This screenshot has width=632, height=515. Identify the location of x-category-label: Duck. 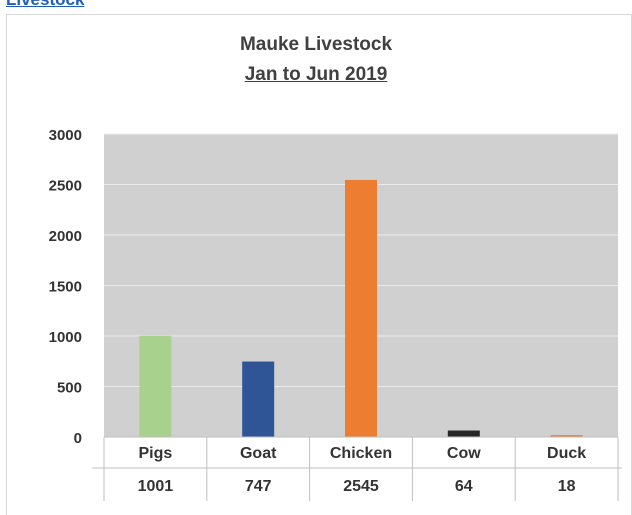
(566, 453).